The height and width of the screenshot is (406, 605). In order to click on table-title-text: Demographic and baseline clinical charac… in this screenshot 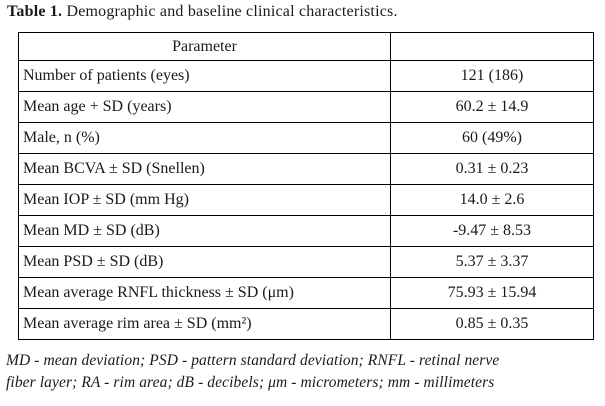, I will do `click(232, 11)`.